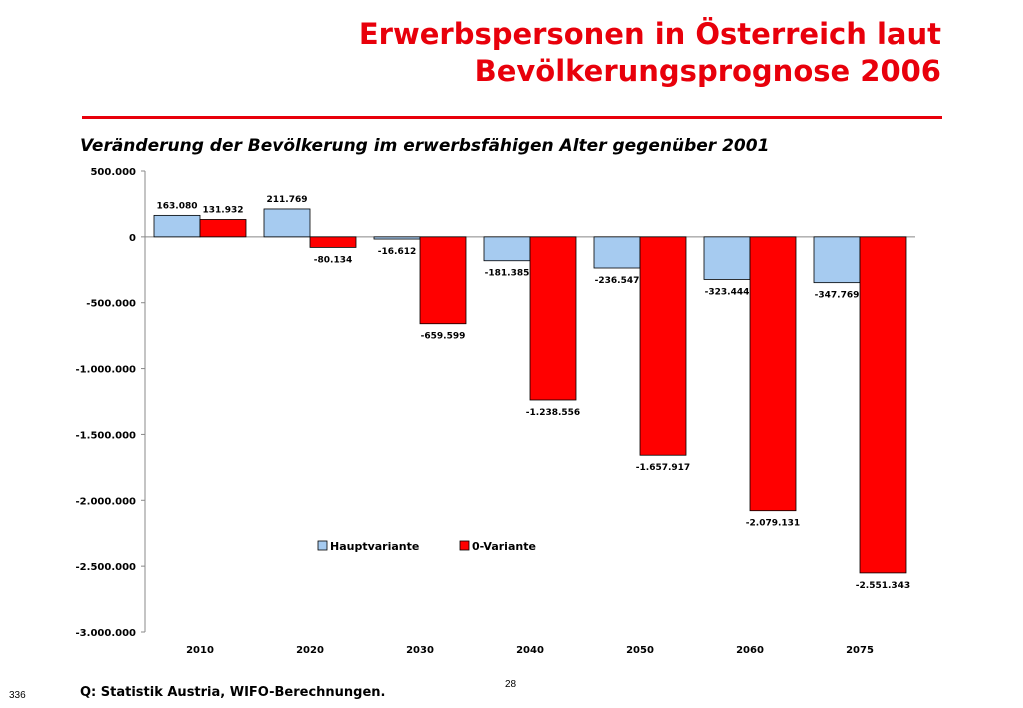 This screenshot has height=708, width=1023. What do you see at coordinates (727, 292) in the screenshot?
I see `data-label: -323.444` at bounding box center [727, 292].